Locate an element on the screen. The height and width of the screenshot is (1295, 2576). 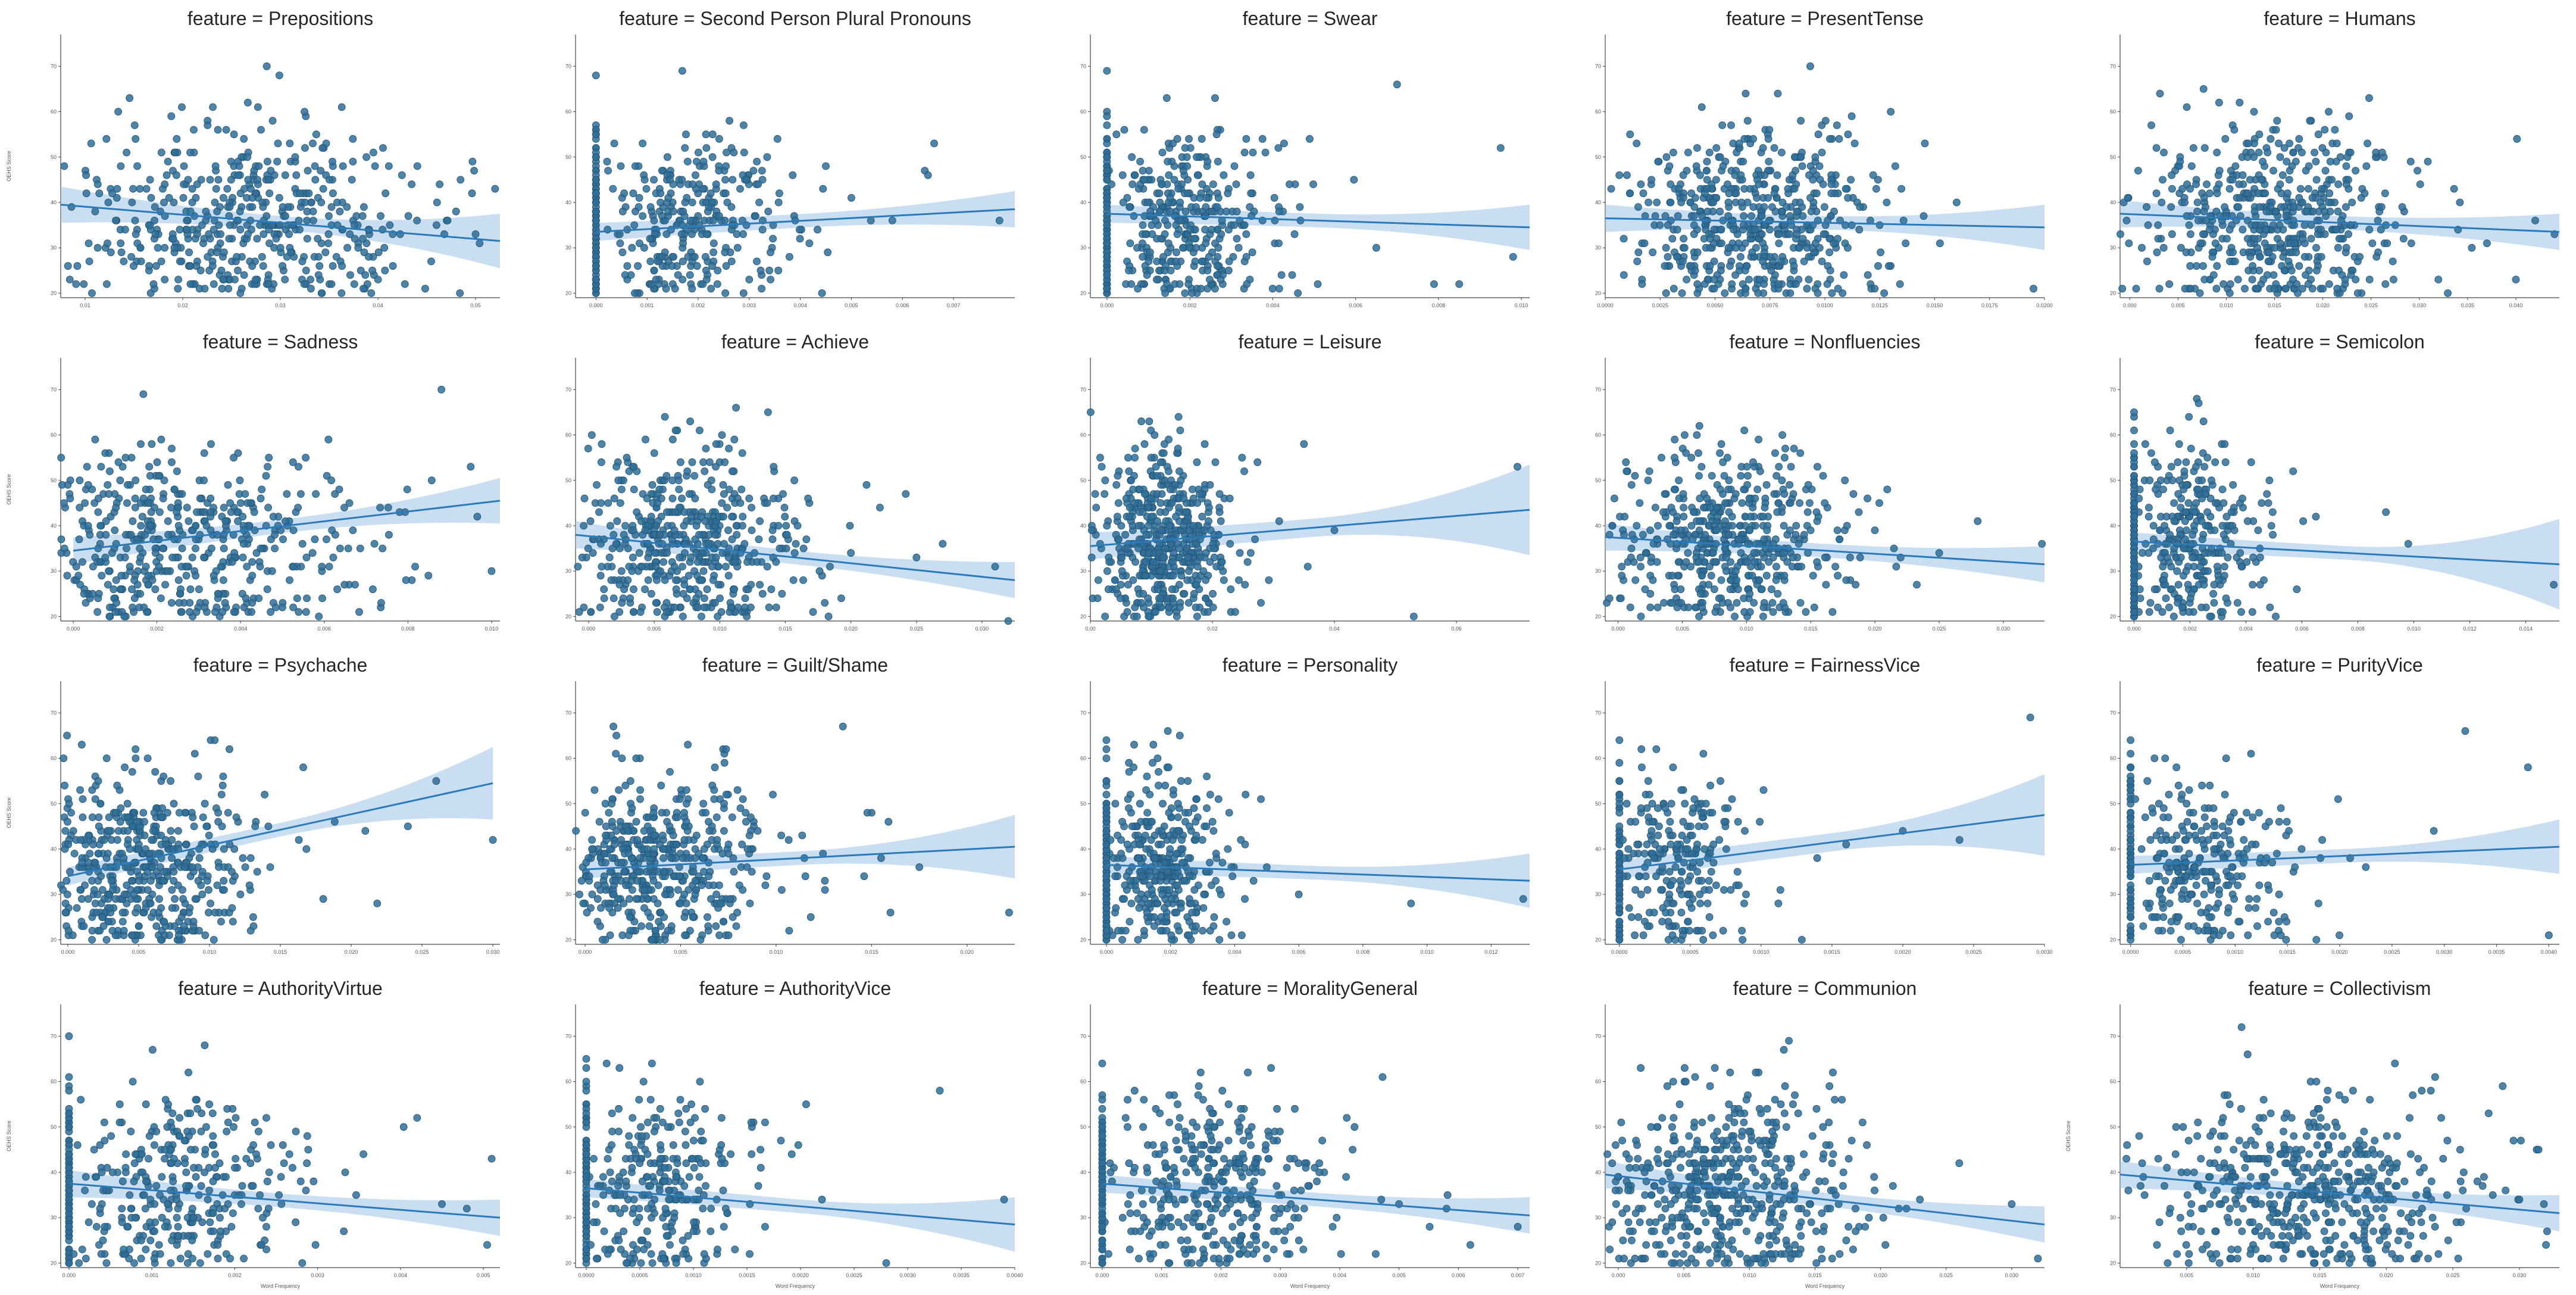
y-tick-label: 60 is located at coordinates (2113, 112).